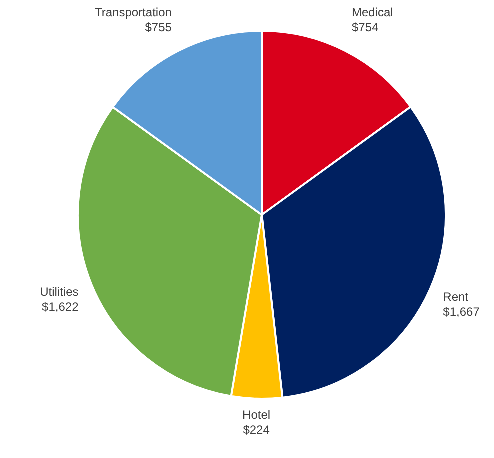 The height and width of the screenshot is (458, 494). What do you see at coordinates (158, 27) in the screenshot?
I see `data-label: $755` at bounding box center [158, 27].